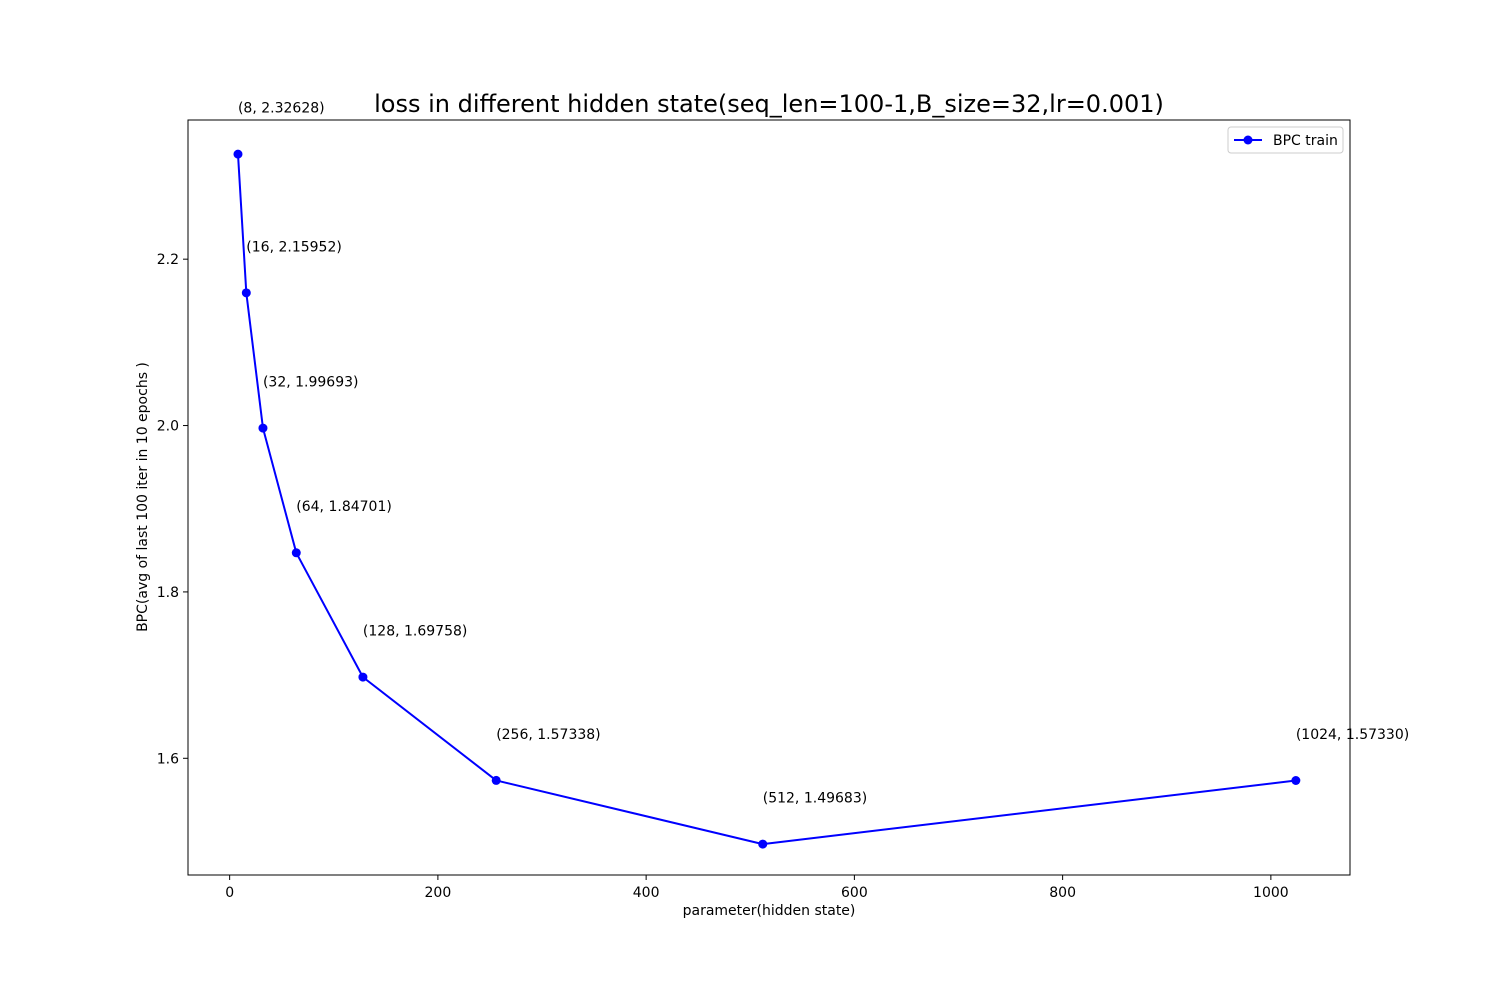 This screenshot has width=1500, height=1000. Describe the element at coordinates (172, 509) in the screenshot. I see `y-axis: 1.6 1.8 2.0 2.2` at that location.